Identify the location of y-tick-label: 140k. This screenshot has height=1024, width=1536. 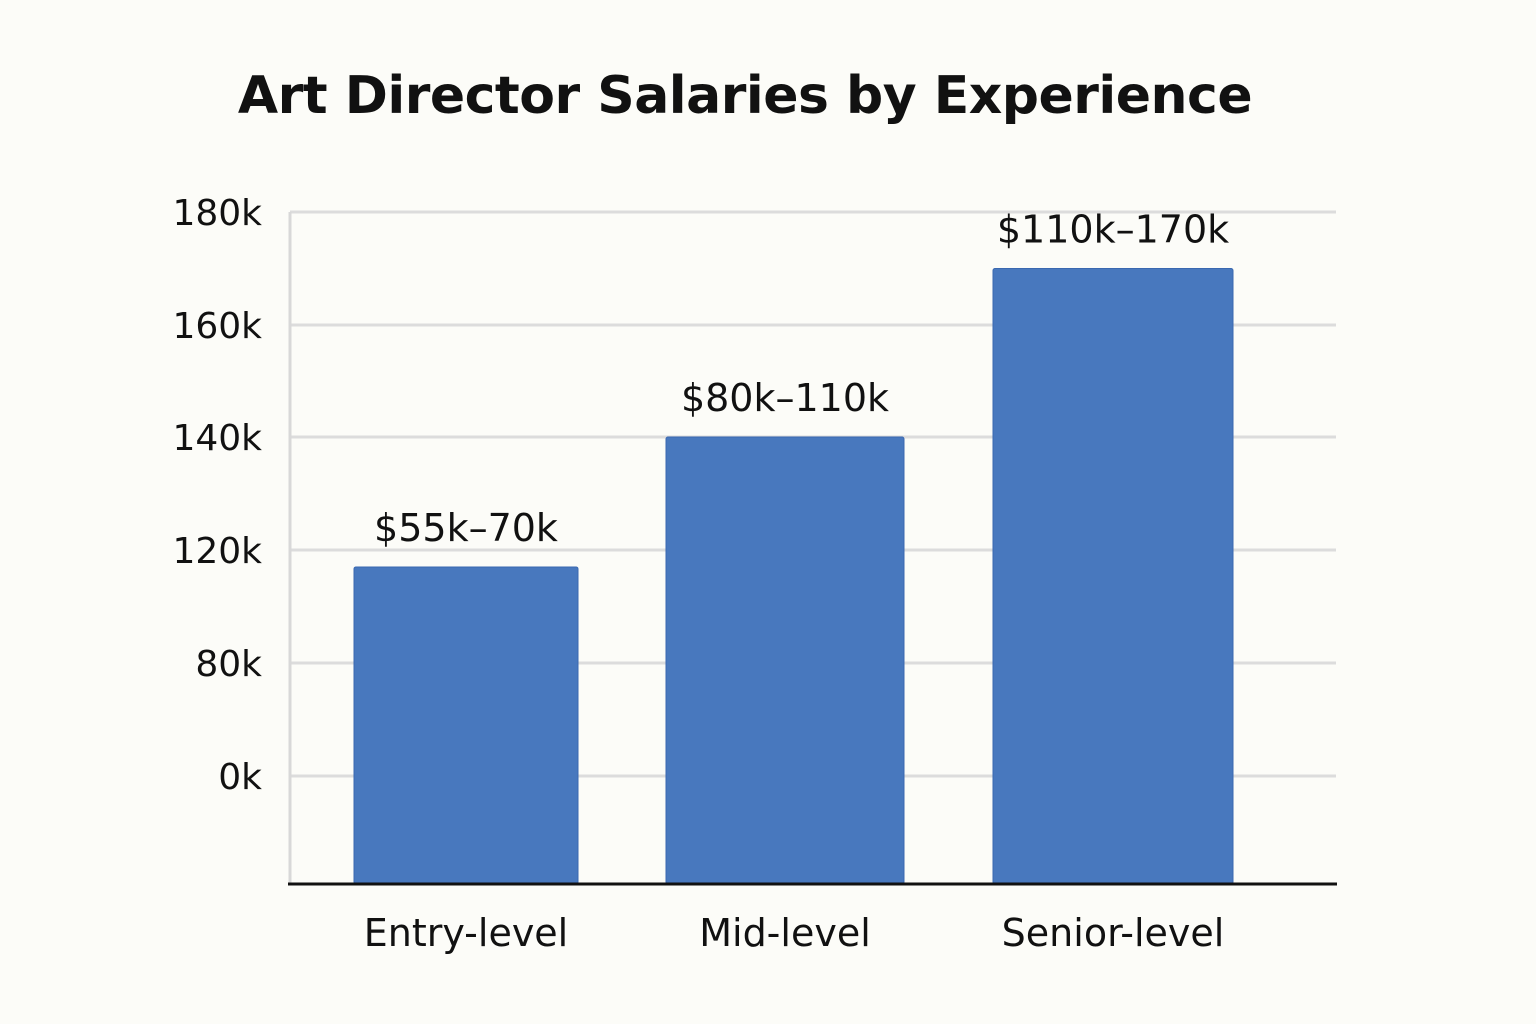
(217, 438).